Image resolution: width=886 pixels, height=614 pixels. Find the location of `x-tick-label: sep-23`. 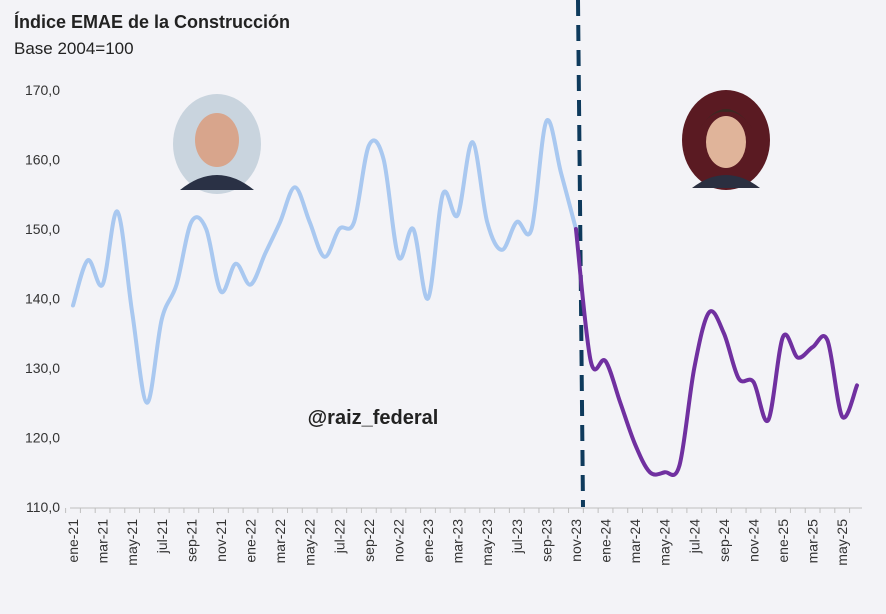

x-tick-label: sep-23 is located at coordinates (546, 540).